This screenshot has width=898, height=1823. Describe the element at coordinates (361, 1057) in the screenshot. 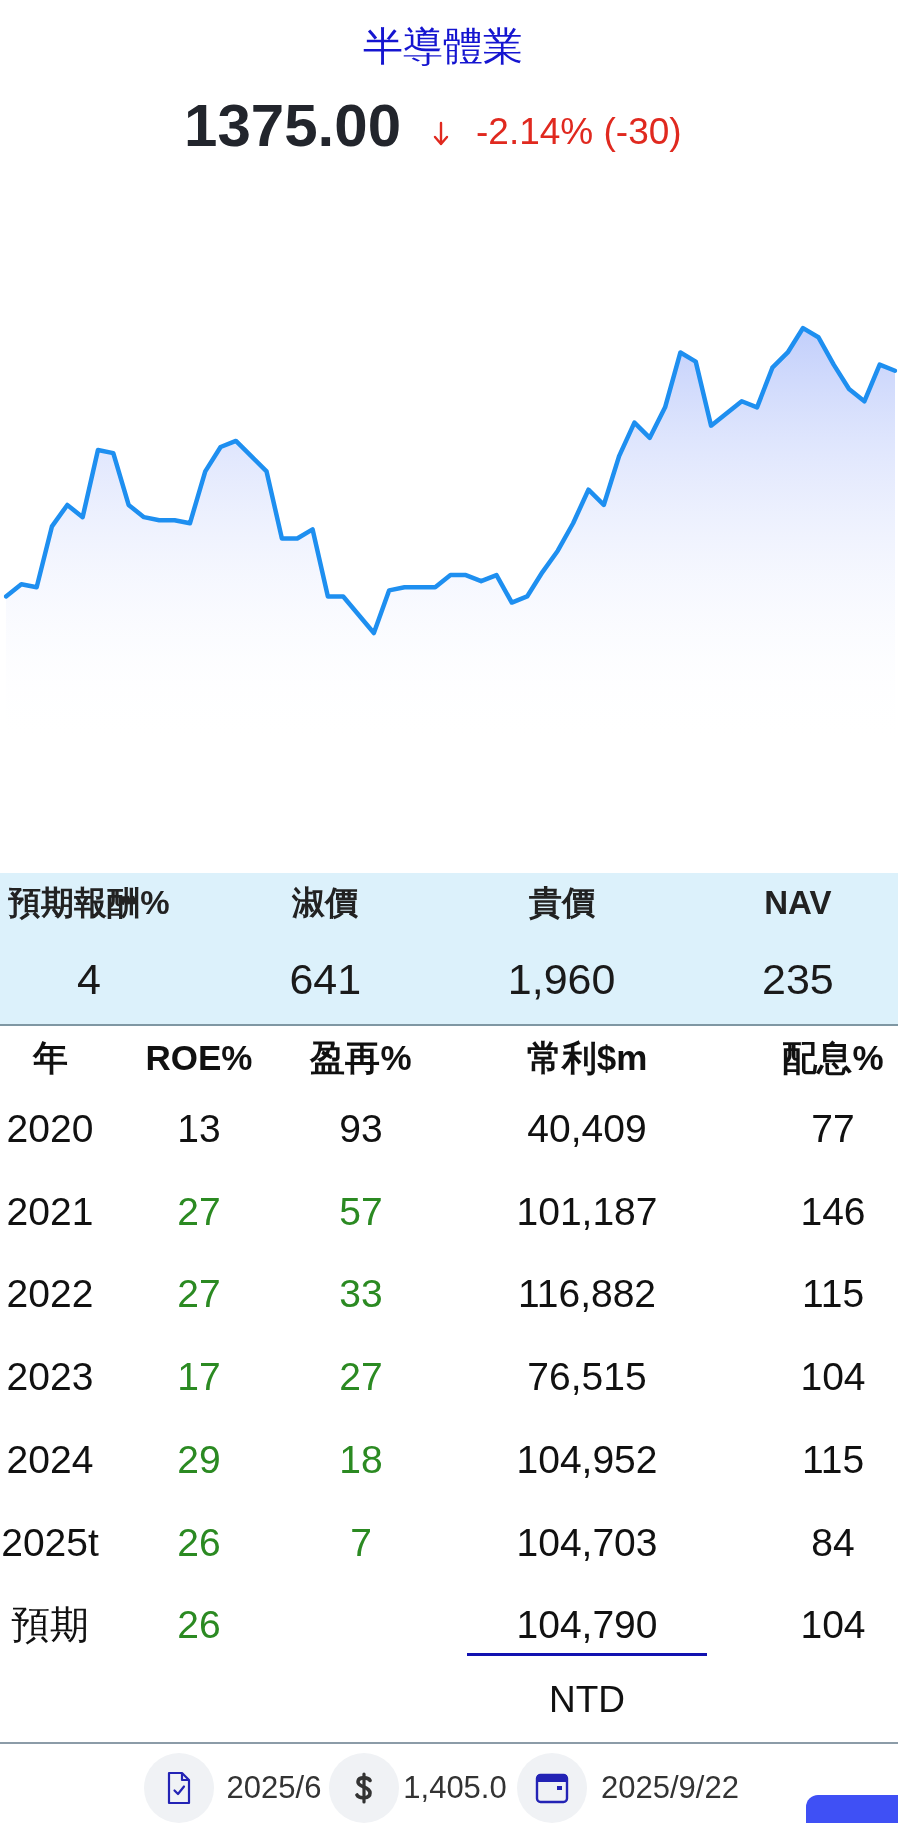

I see `x-tick-label: 盈再%` at that location.